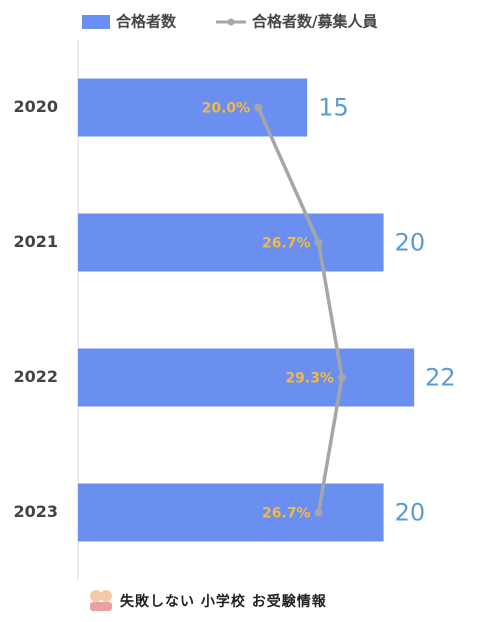 The width and height of the screenshot is (481, 622). What do you see at coordinates (101, 600) in the screenshot?
I see `footer-icon` at bounding box center [101, 600].